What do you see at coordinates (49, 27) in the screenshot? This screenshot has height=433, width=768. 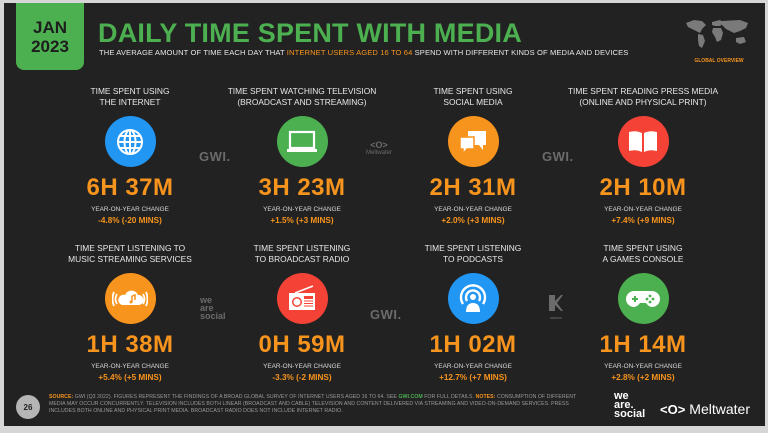 I see `date-month: JAN` at bounding box center [49, 27].